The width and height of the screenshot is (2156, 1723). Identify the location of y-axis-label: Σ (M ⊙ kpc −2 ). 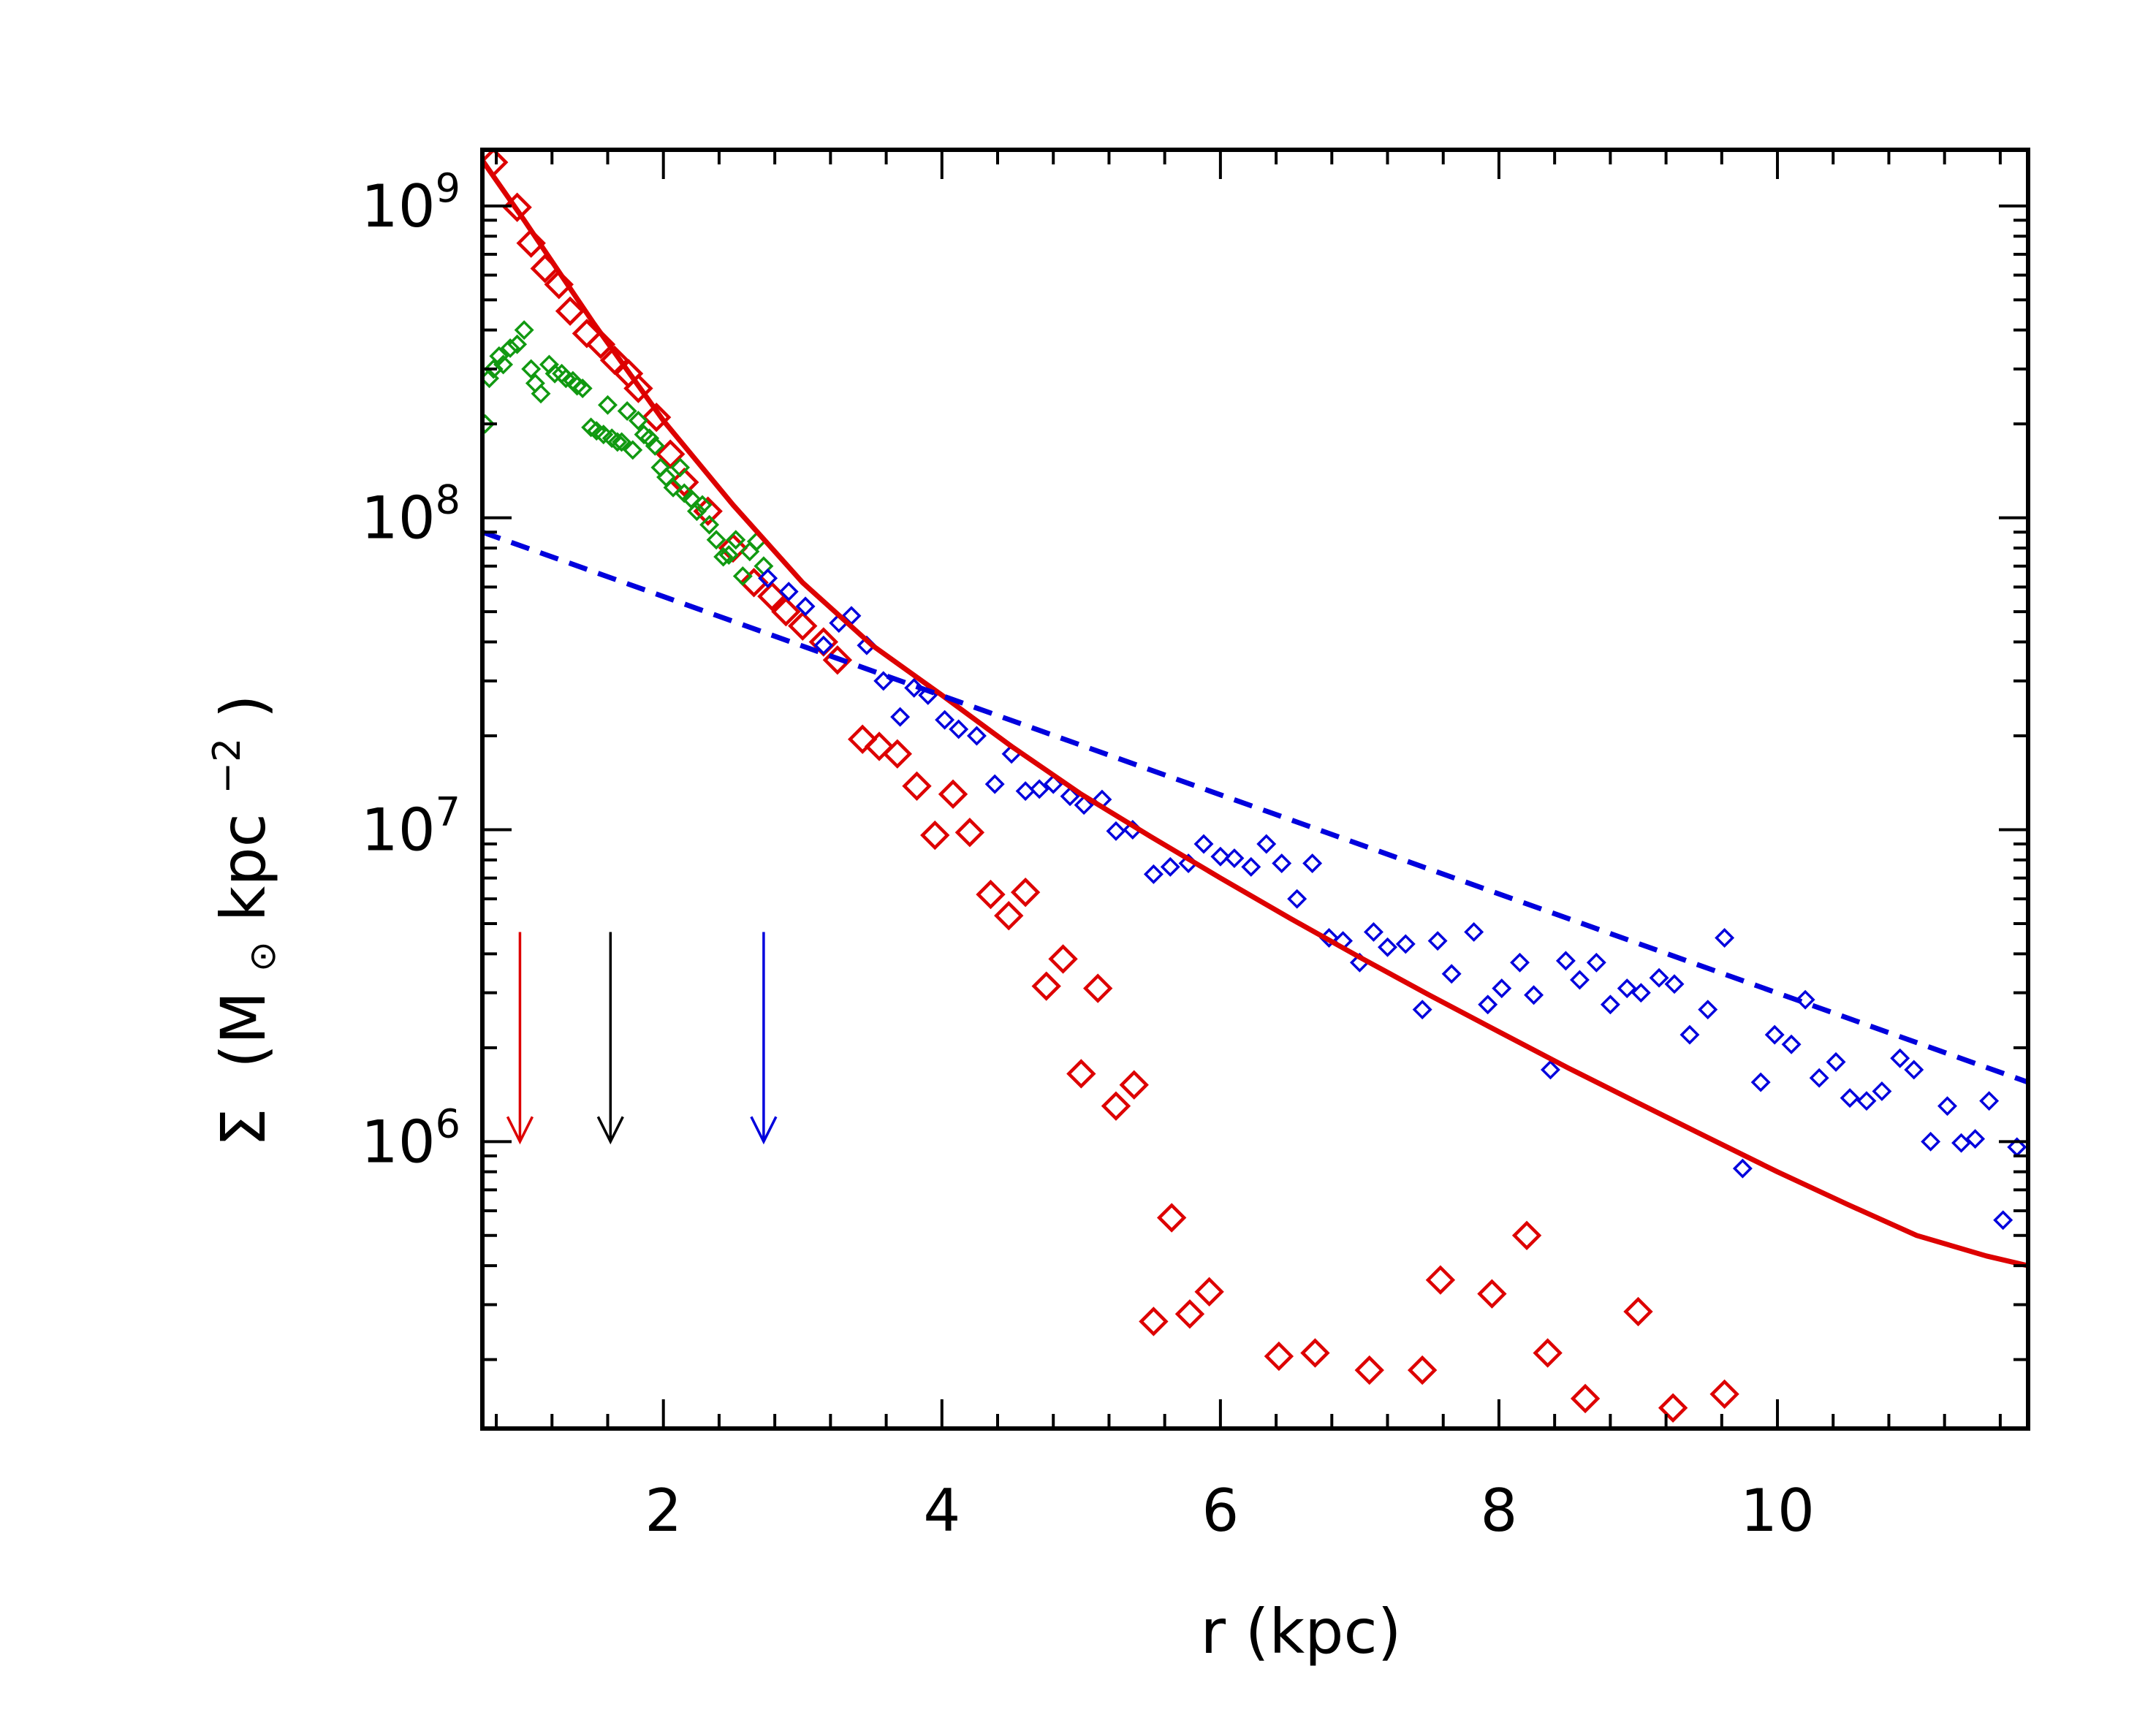
(236, 920).